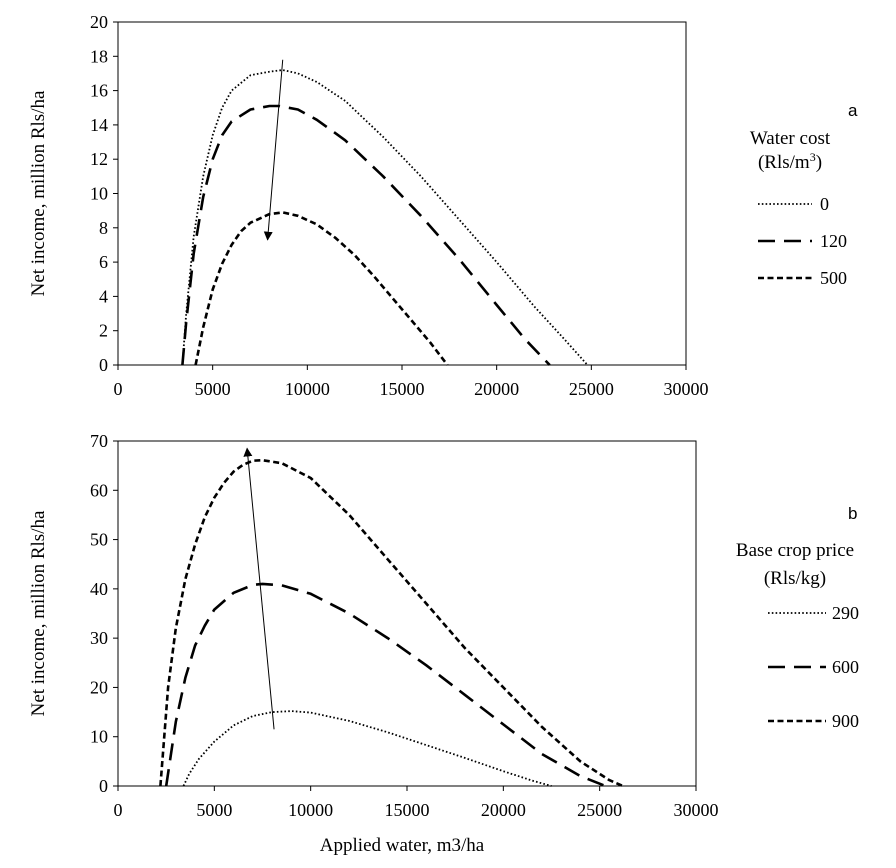 Image resolution: width=896 pixels, height=868 pixels. What do you see at coordinates (845, 613) in the screenshot?
I see `legend-label-290: 290` at bounding box center [845, 613].